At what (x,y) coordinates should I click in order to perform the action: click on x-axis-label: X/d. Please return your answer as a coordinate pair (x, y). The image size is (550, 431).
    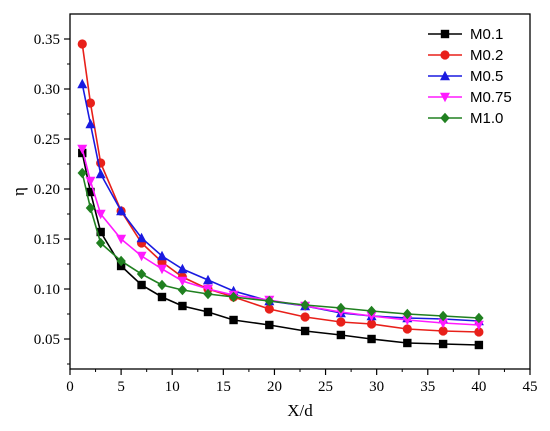
    Looking at the image, I should click on (300, 410).